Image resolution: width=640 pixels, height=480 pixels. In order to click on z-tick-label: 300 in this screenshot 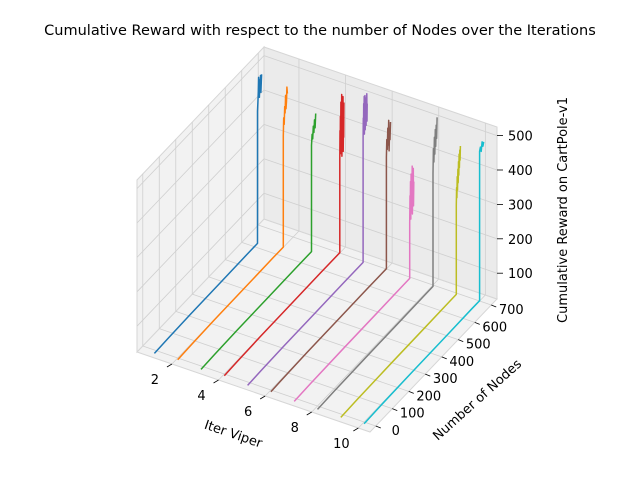, I will do `click(520, 205)`.